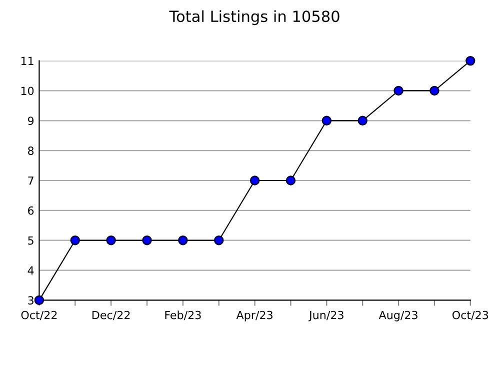  What do you see at coordinates (31, 121) in the screenshot?
I see `y-tick-label: 9` at bounding box center [31, 121].